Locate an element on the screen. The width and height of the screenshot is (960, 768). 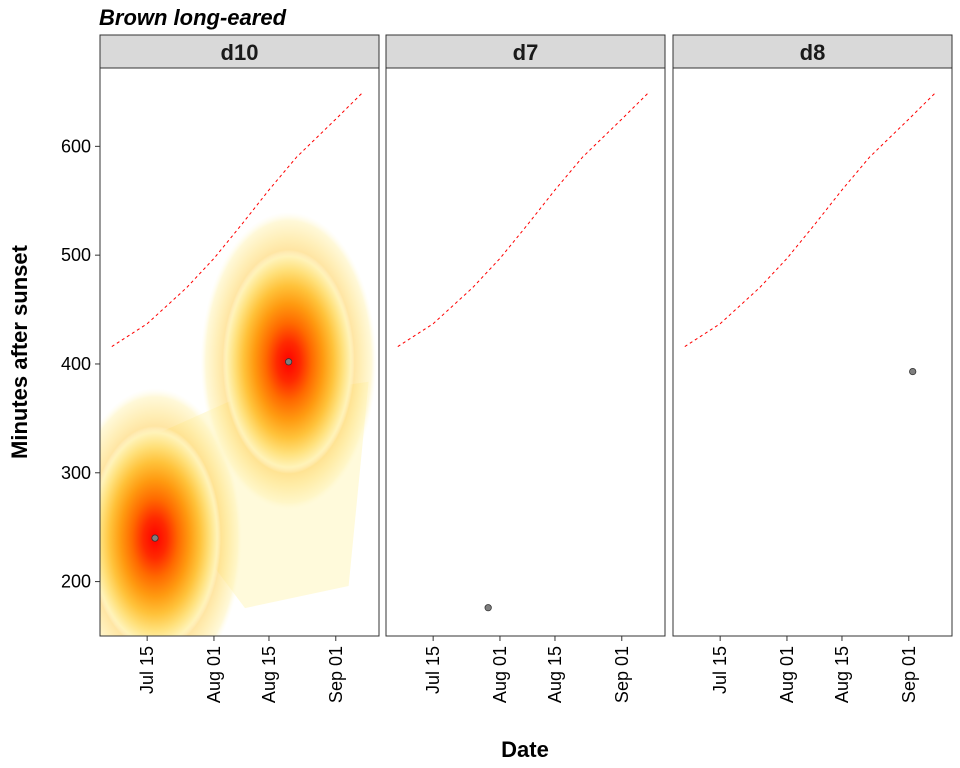
facet-strip-label: d8 is located at coordinates (813, 52).